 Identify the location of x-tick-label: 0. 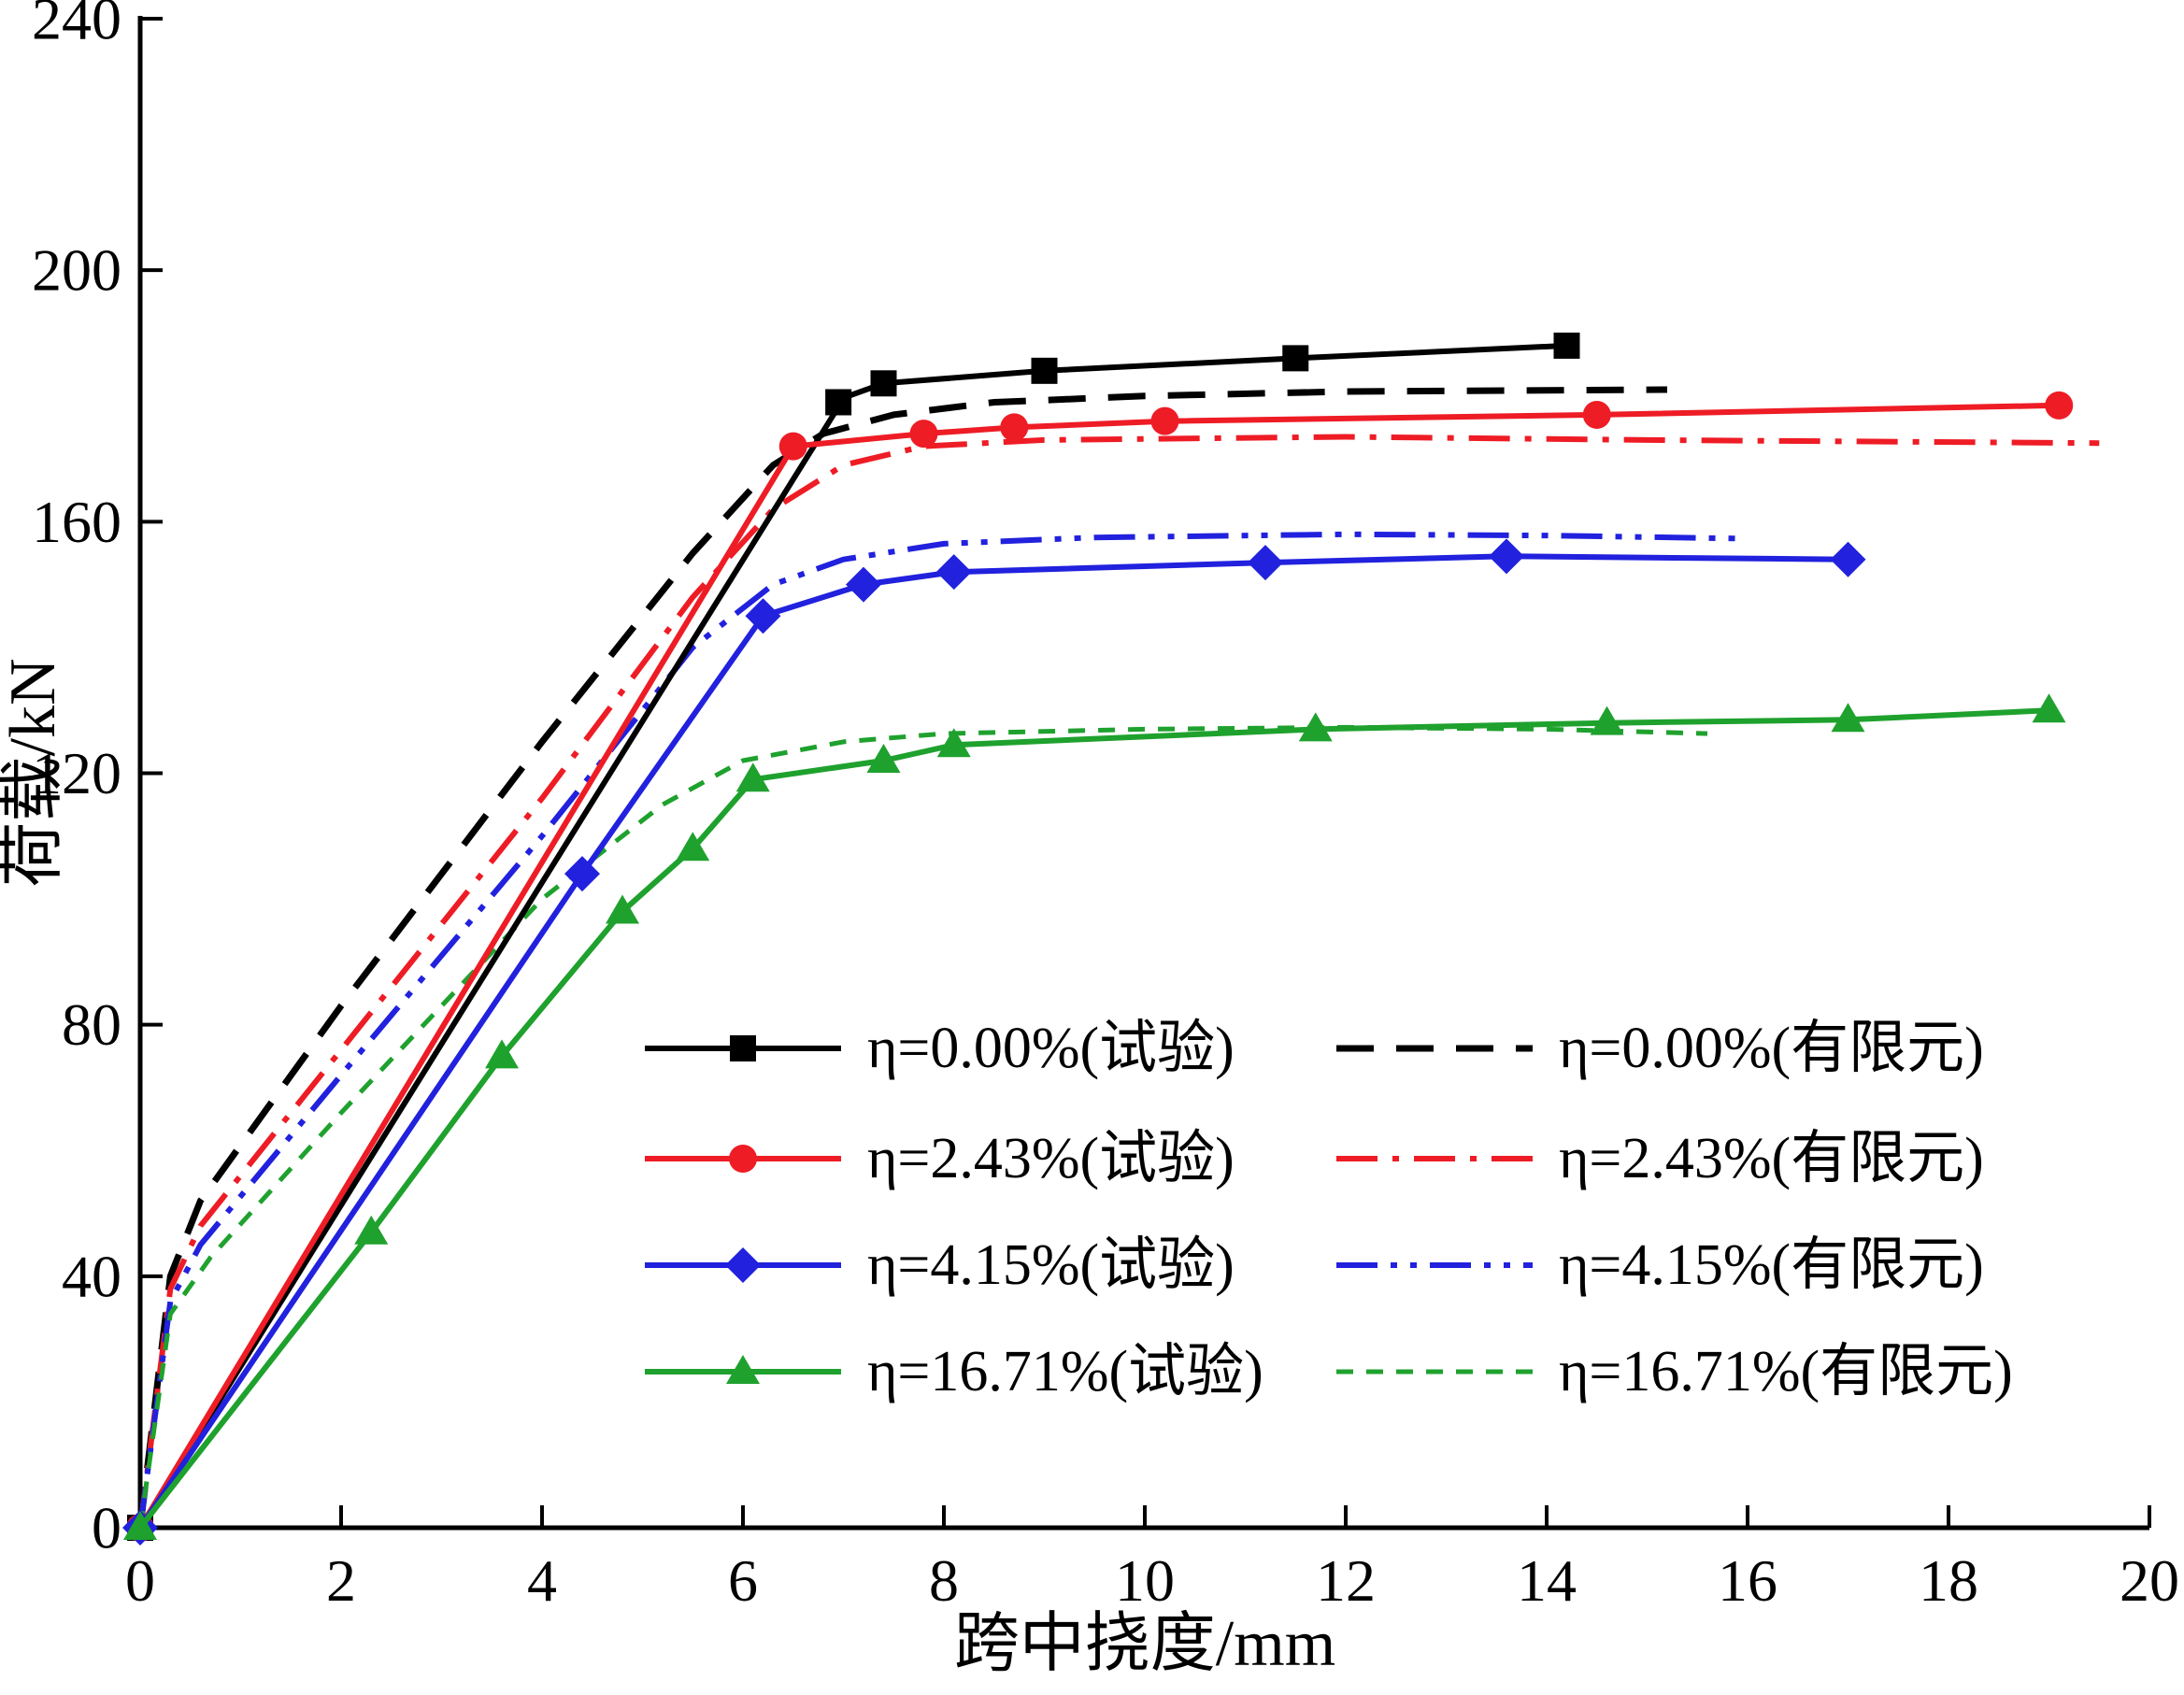
(140, 1580).